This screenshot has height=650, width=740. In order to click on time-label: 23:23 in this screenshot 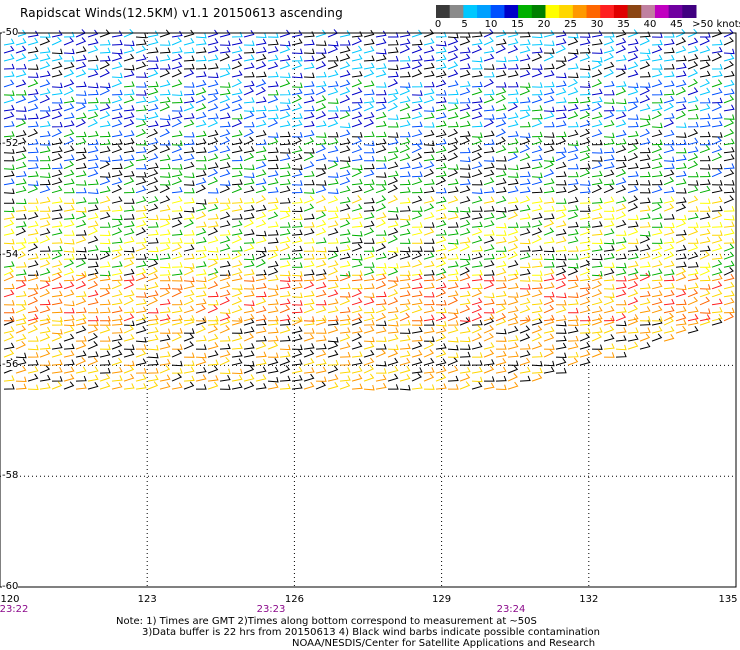, I will do `click(271, 609)`.